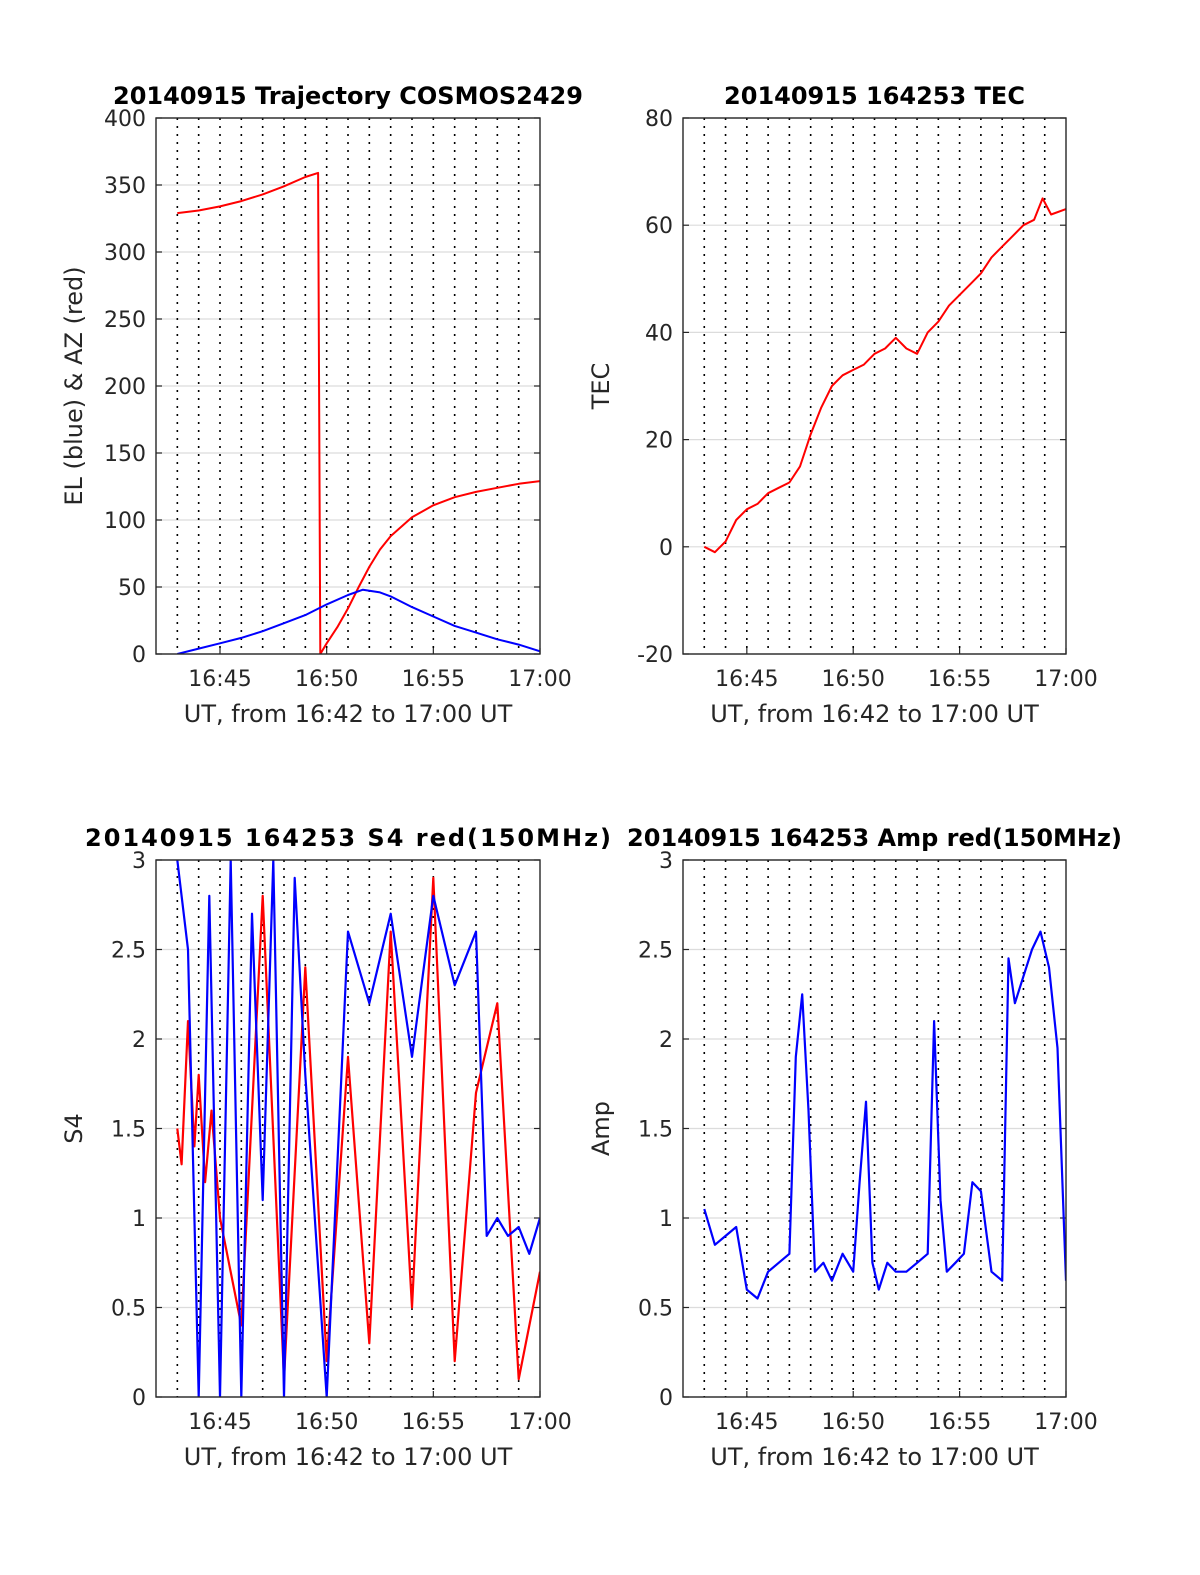  I want to click on y-tick-label: 100, so click(125, 521).